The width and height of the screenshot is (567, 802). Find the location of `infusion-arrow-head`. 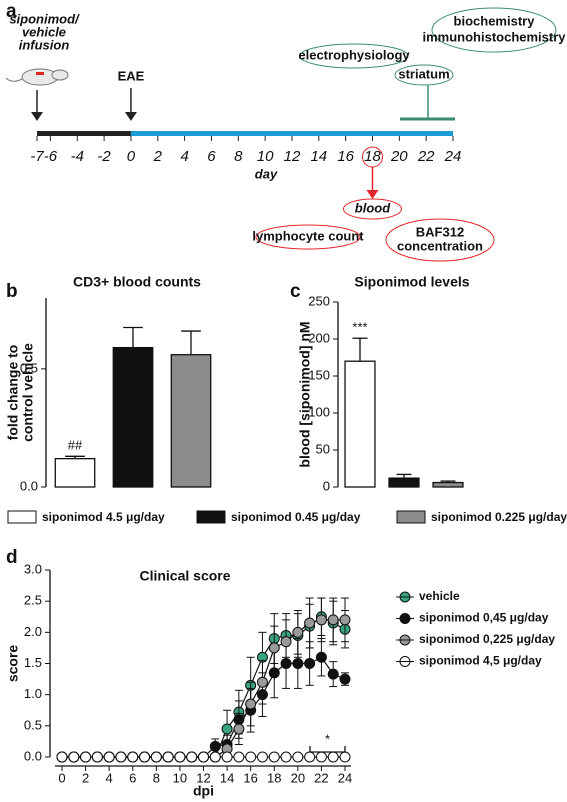

infusion-arrow-head is located at coordinates (37, 116).